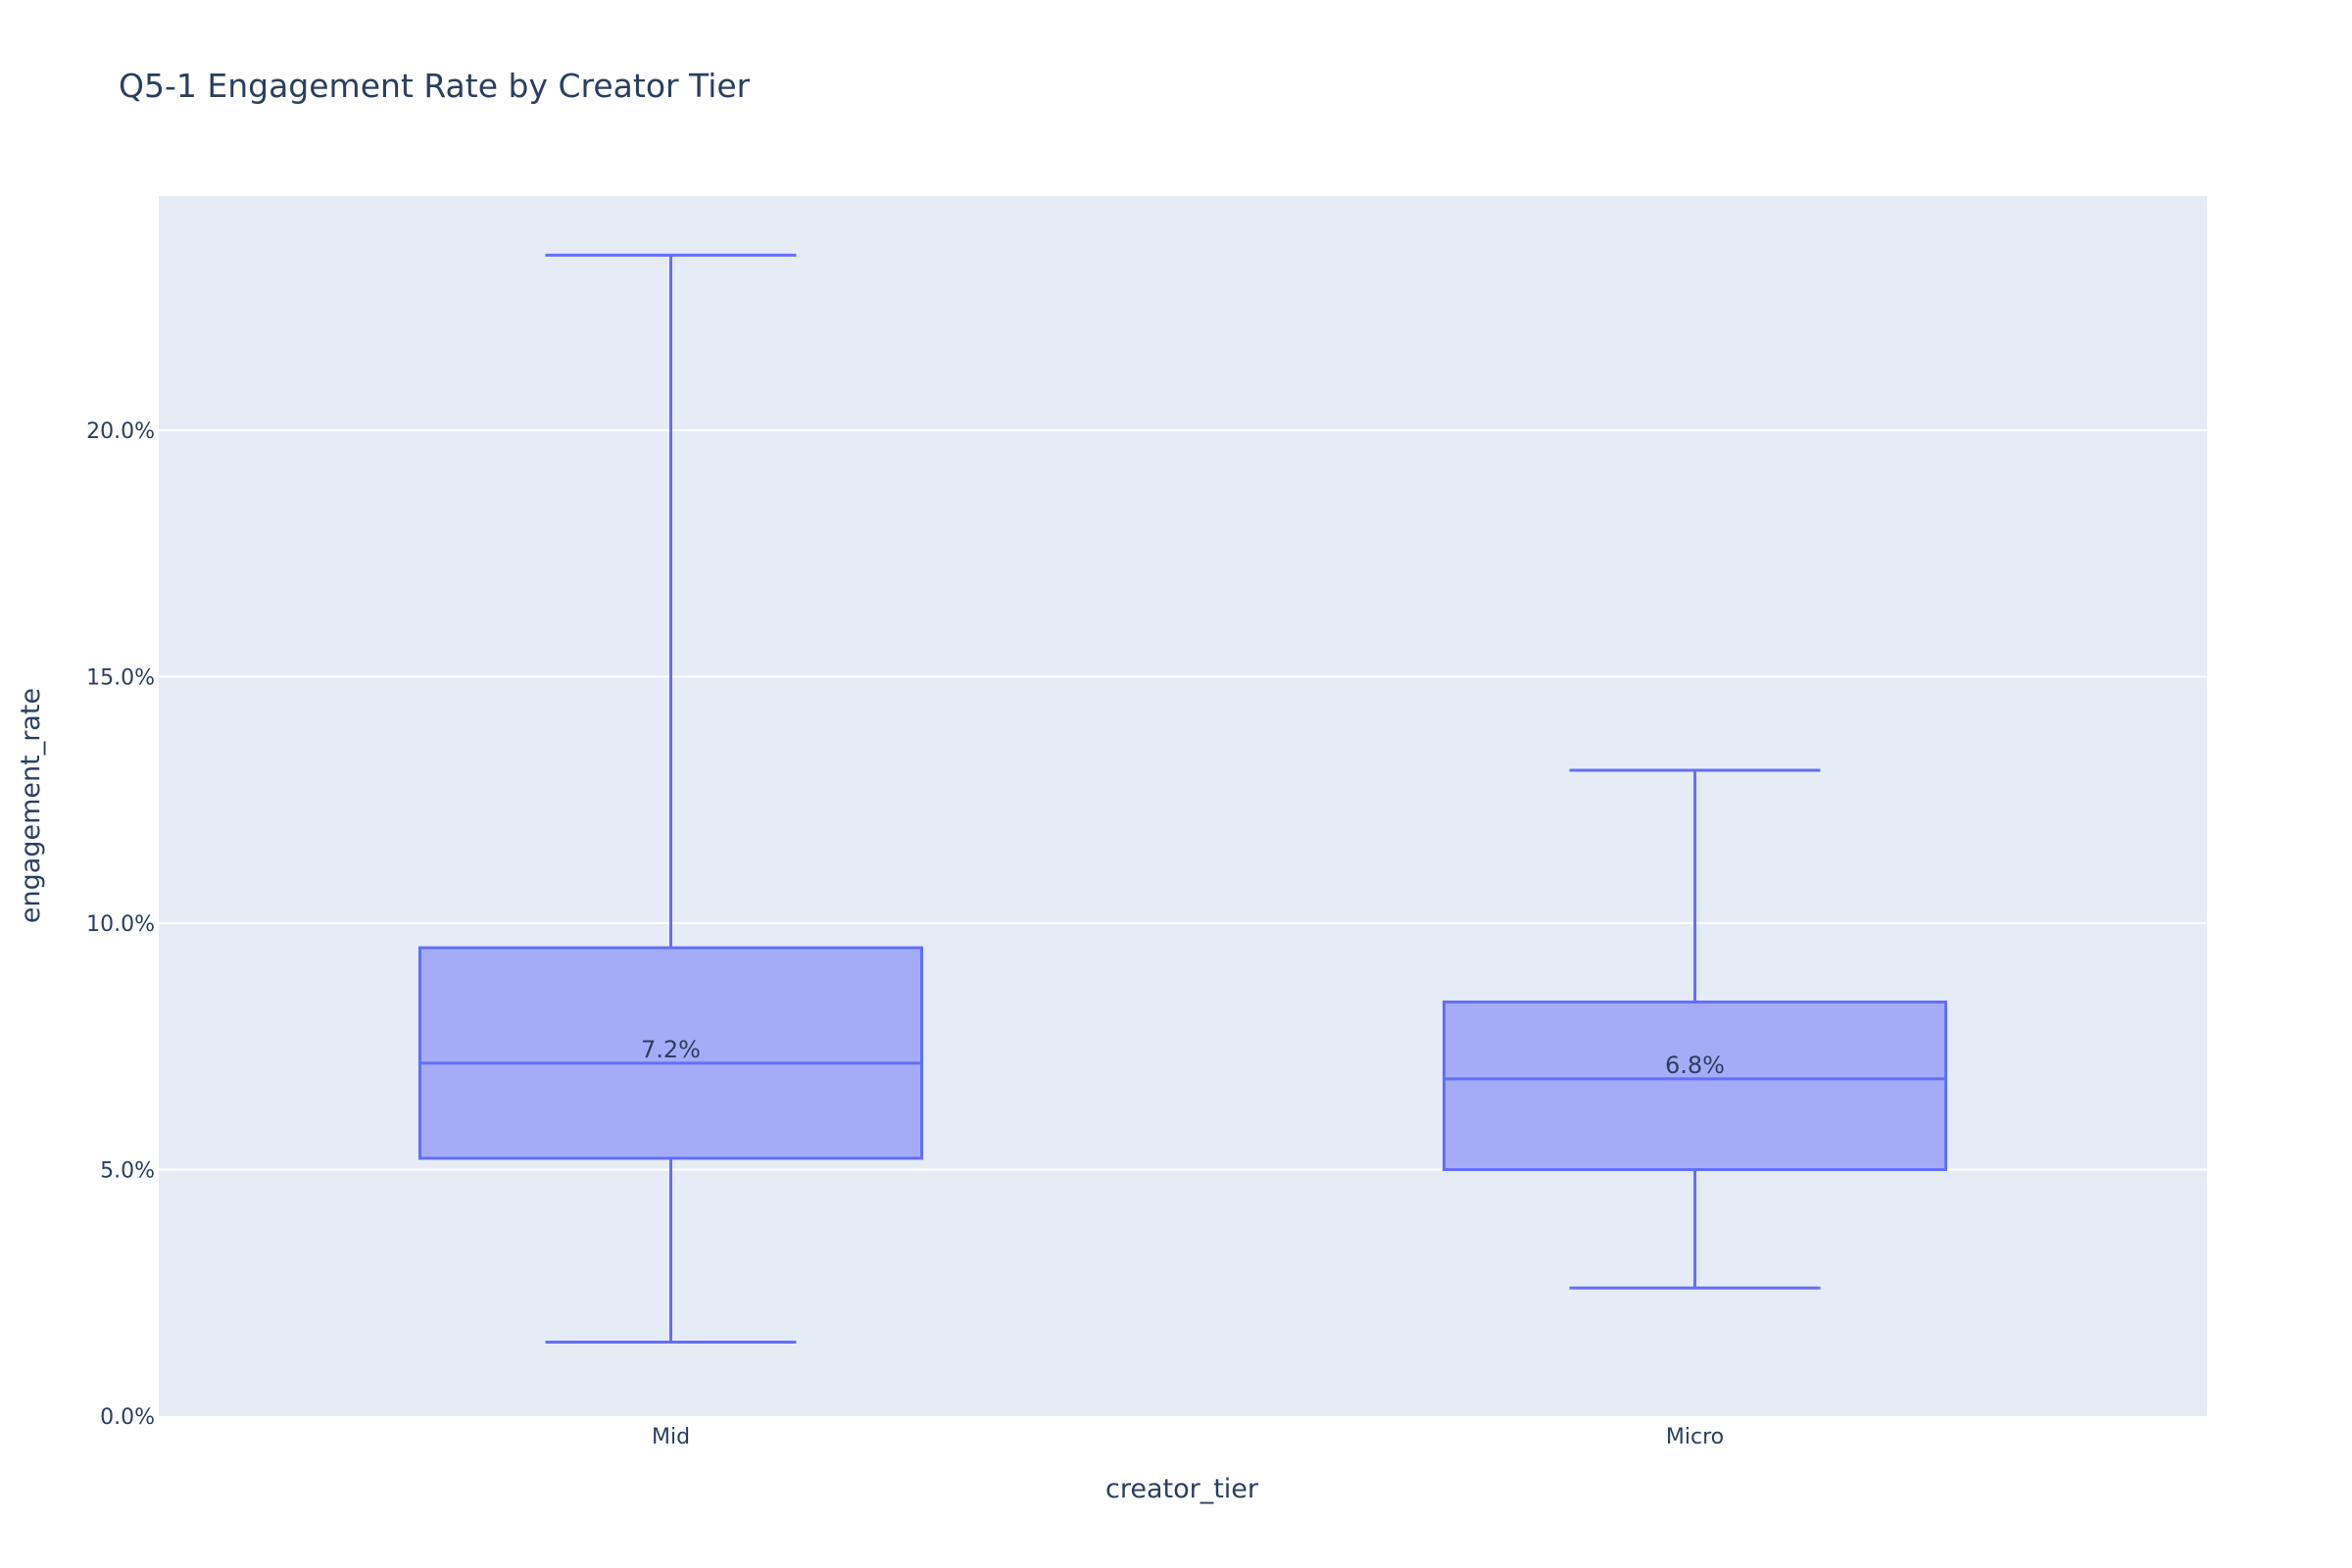 The image size is (2352, 1568). I want to click on y-axis-ticks: 0.0% 5.0% 10.0% 15.0% 20.0%, so click(120, 924).